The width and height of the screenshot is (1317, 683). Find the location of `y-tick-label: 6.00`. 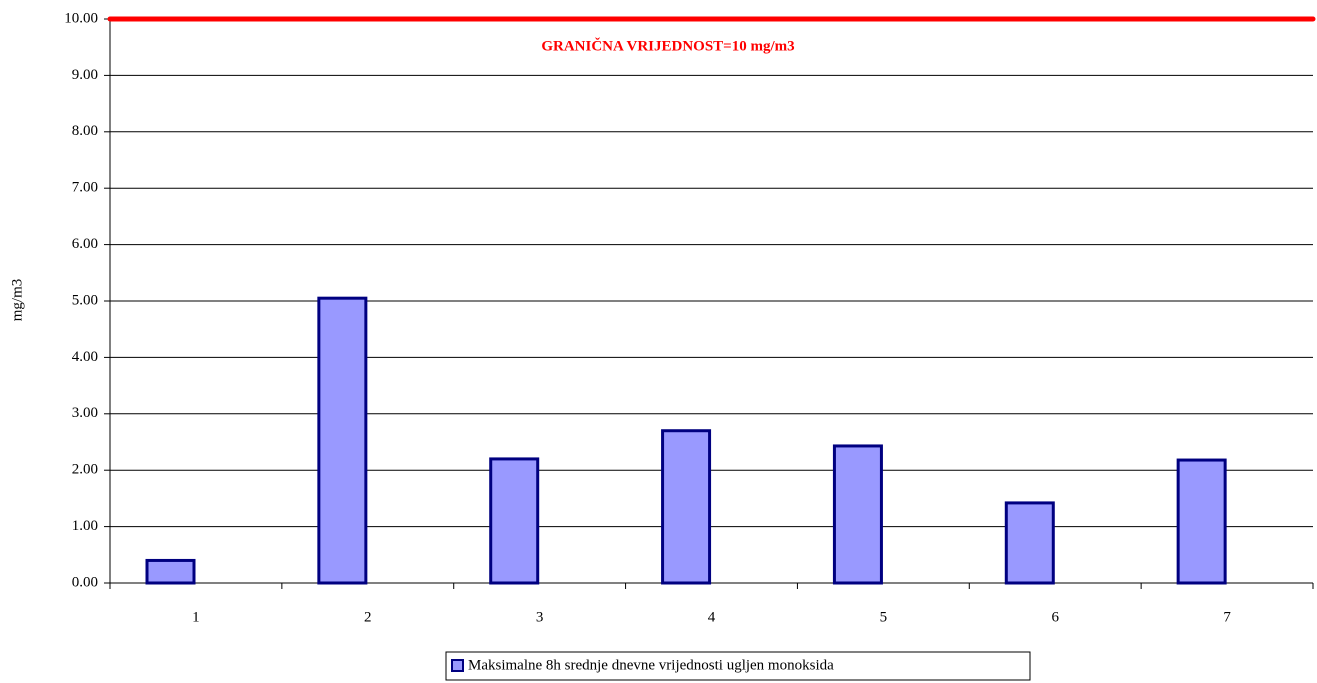

y-tick-label: 6.00 is located at coordinates (85, 244).